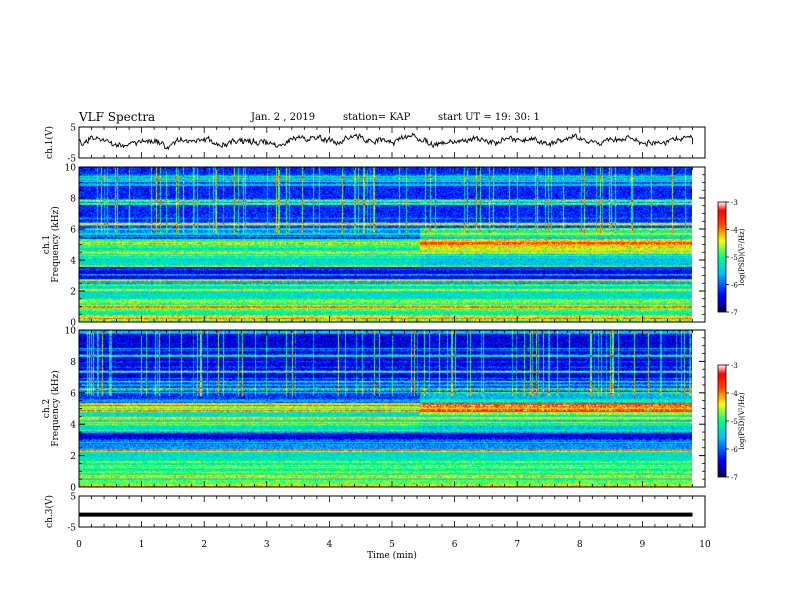 The width and height of the screenshot is (792, 616). What do you see at coordinates (267, 545) in the screenshot?
I see `x-tick-label: 3` at bounding box center [267, 545].